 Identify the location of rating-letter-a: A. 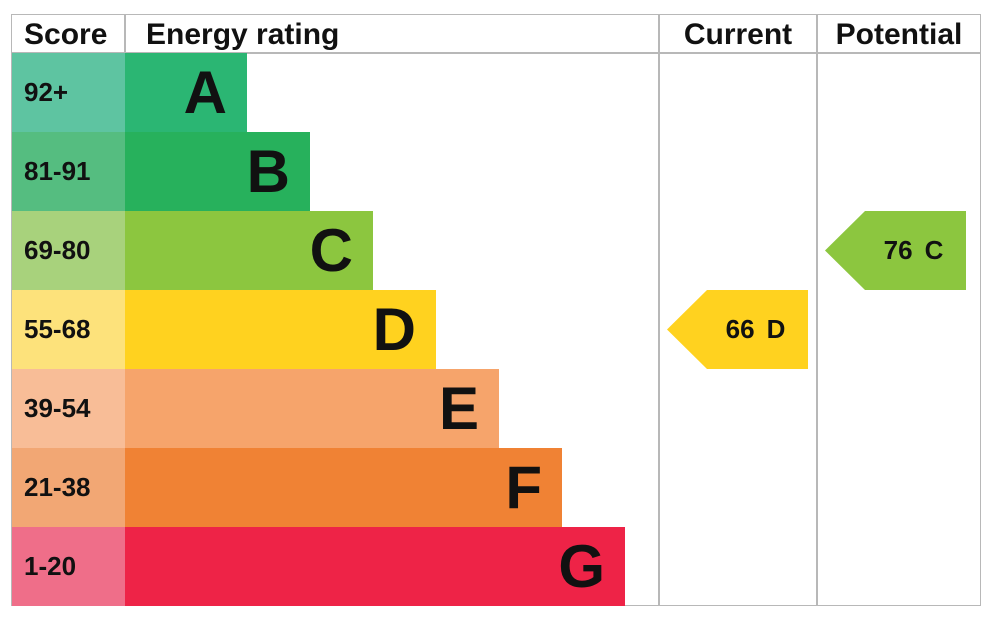
(205, 92).